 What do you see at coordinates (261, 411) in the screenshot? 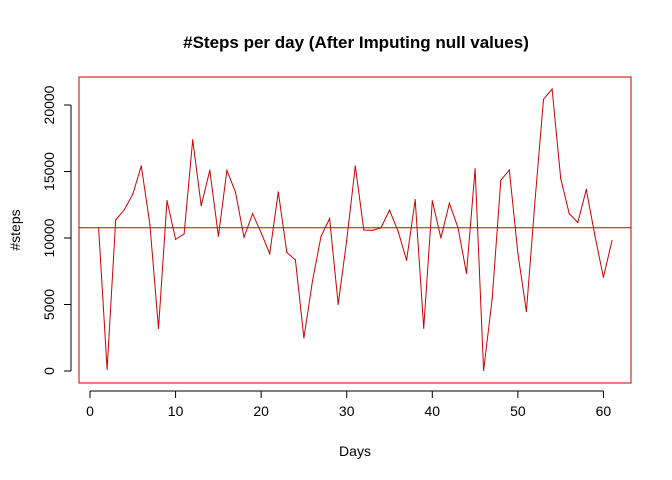
I see `x-tick-label: 20` at bounding box center [261, 411].